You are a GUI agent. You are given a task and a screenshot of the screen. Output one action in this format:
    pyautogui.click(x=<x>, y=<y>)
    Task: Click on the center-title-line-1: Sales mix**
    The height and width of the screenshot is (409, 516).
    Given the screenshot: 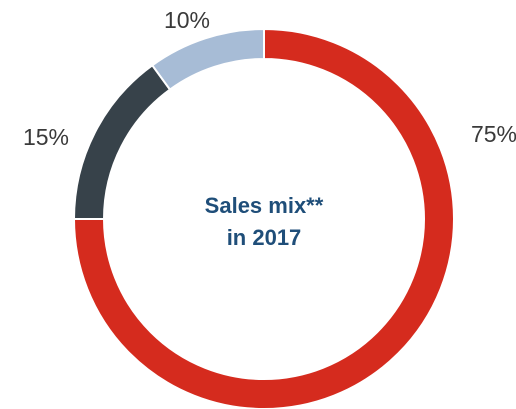 What is the action you would take?
    pyautogui.click(x=264, y=205)
    